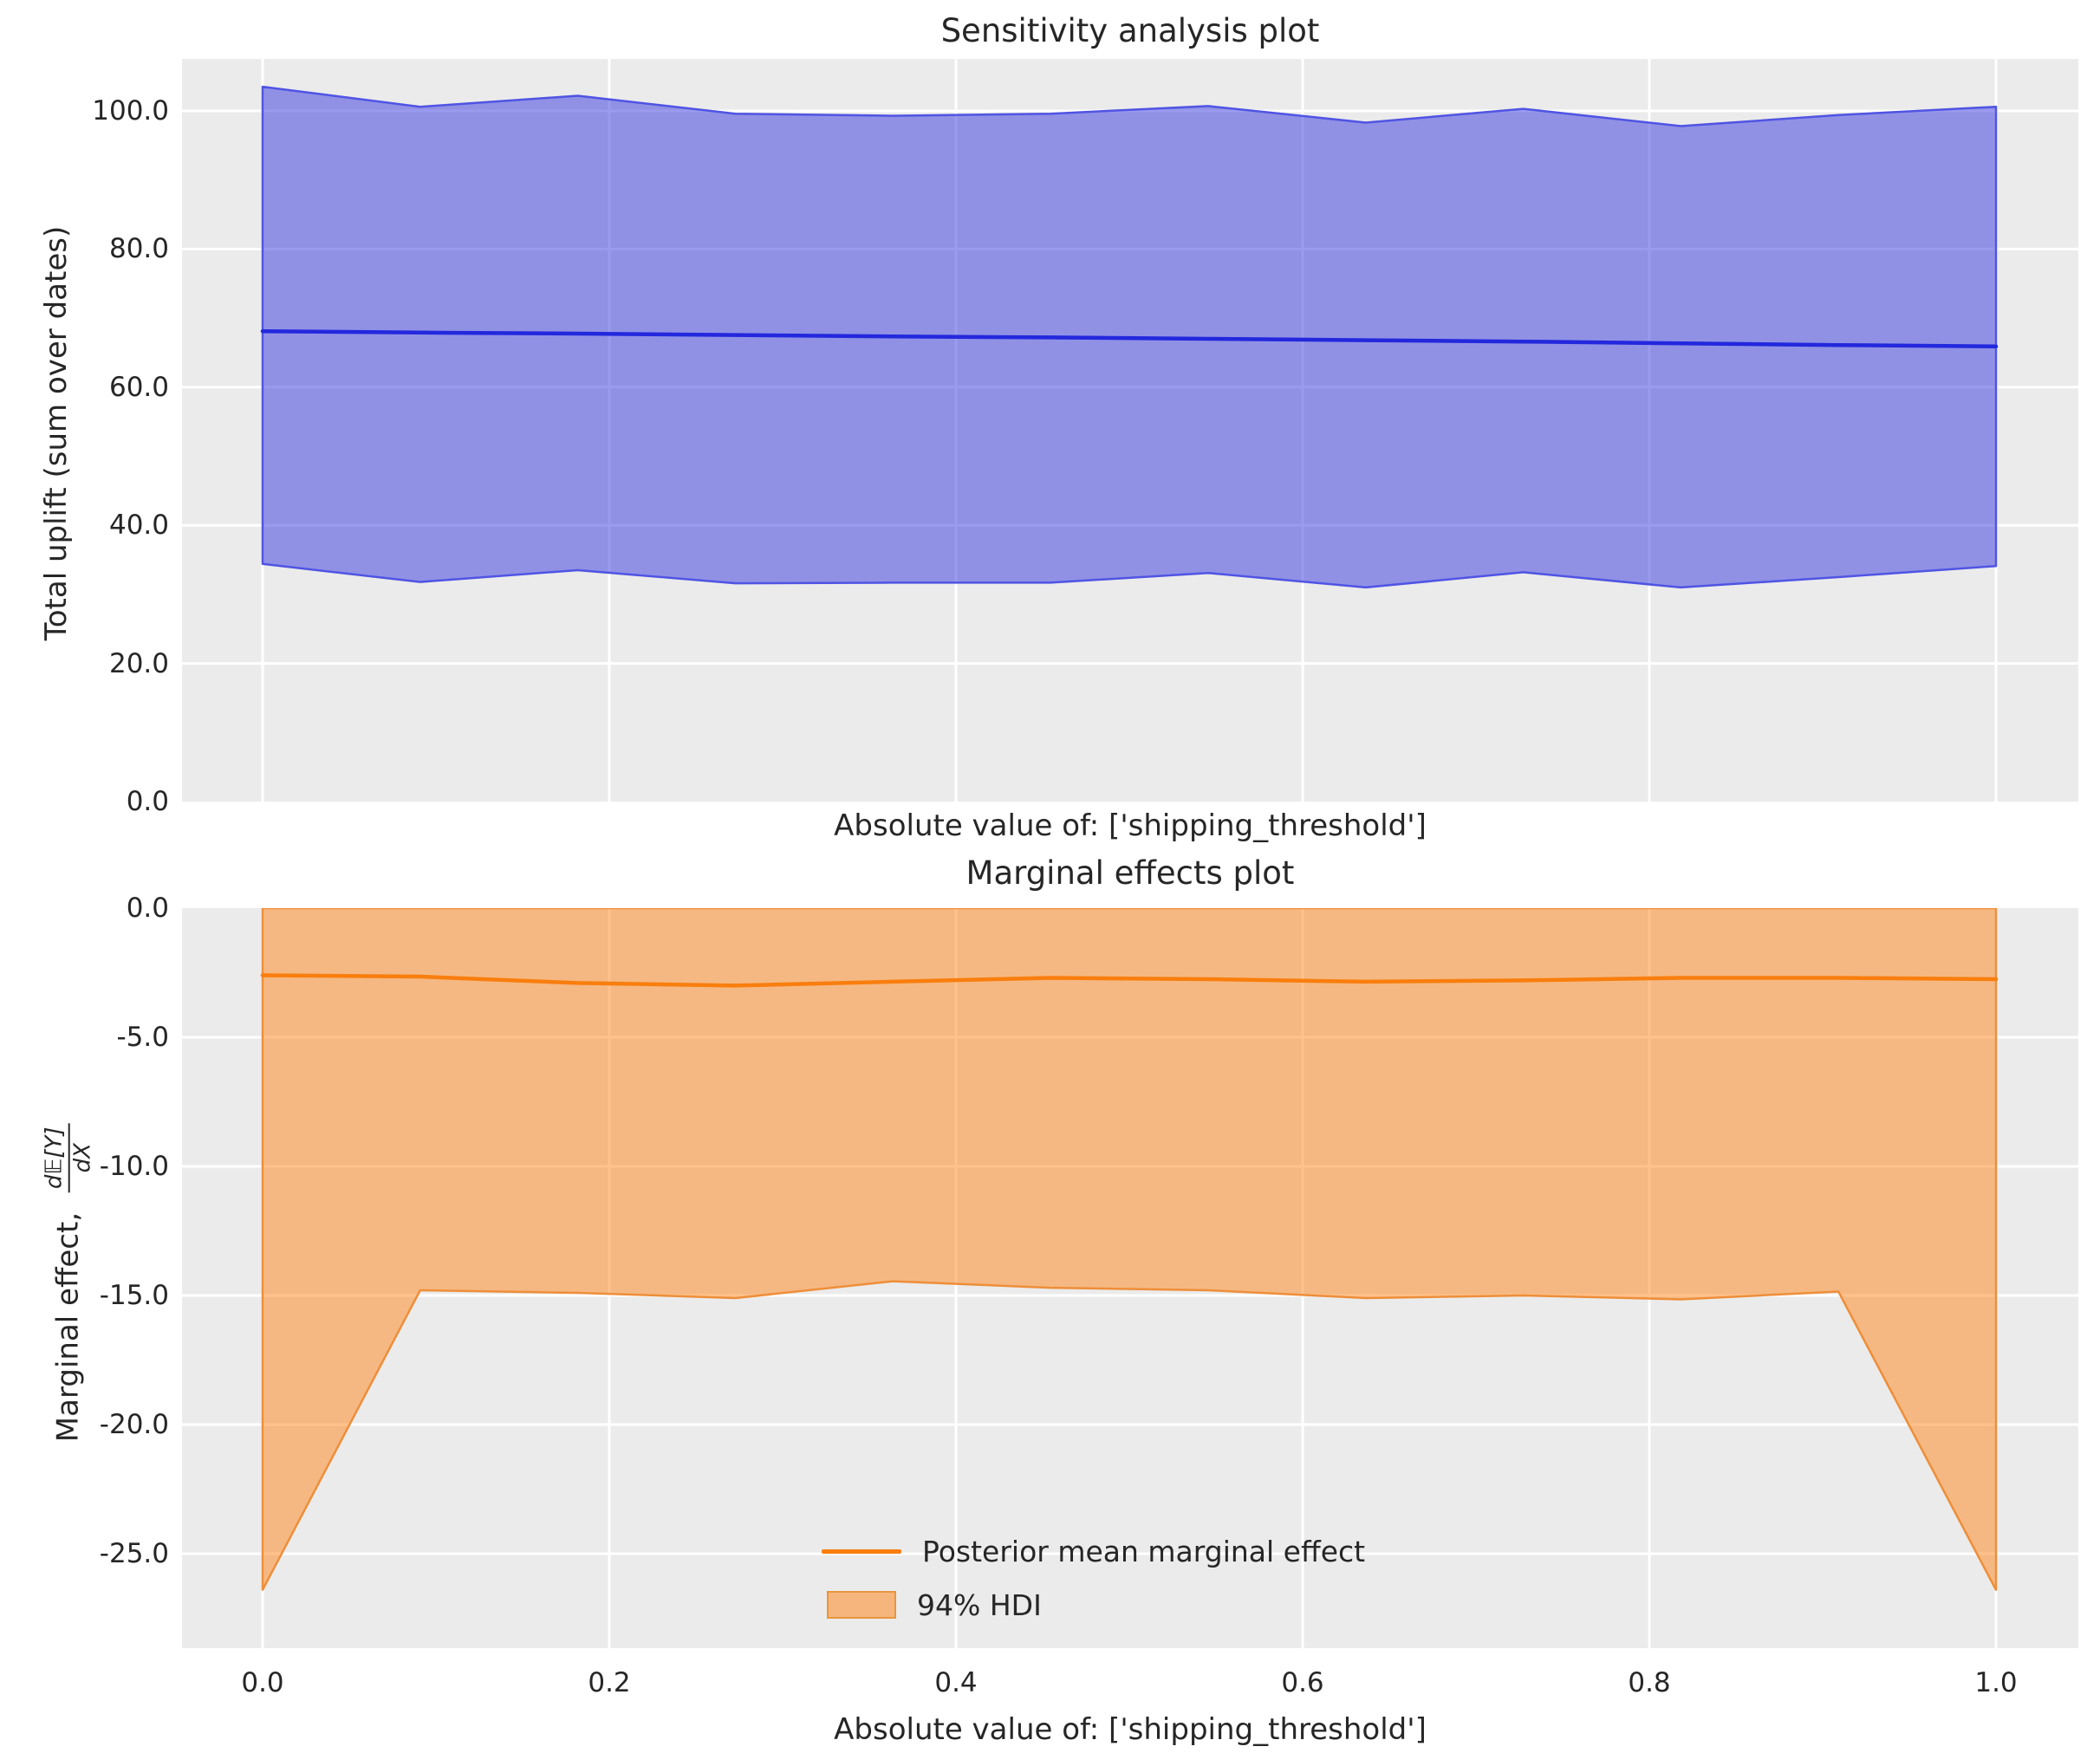  Describe the element at coordinates (138, 663) in the screenshot. I see `y-tick-label: 20.0` at that location.